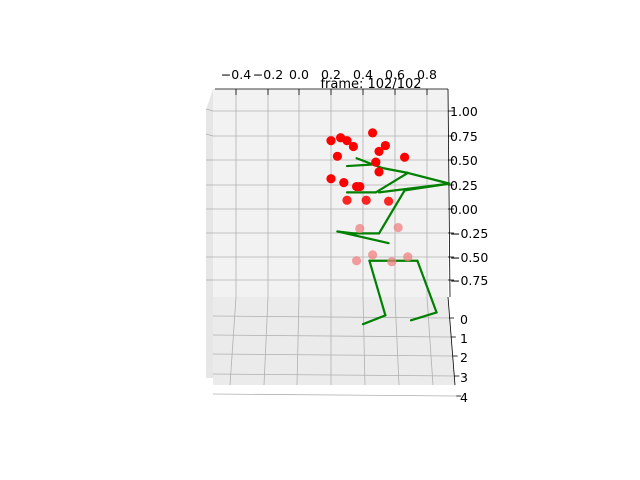  Describe the element at coordinates (469, 280) in the screenshot. I see `y-tick-label: −0.75` at that location.